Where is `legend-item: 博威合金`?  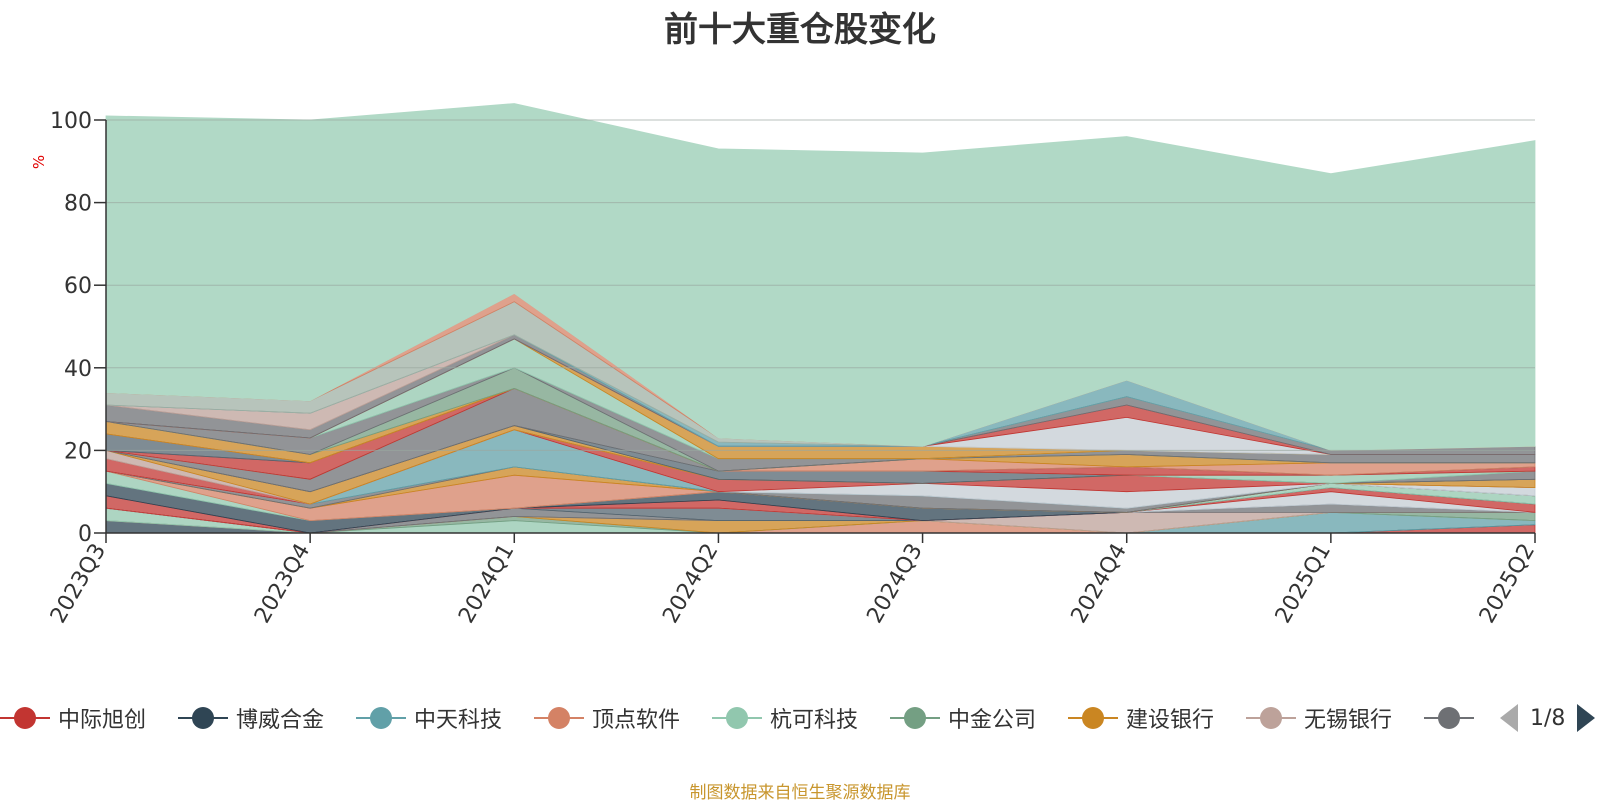 legend-item: 博威合金 is located at coordinates (251, 718).